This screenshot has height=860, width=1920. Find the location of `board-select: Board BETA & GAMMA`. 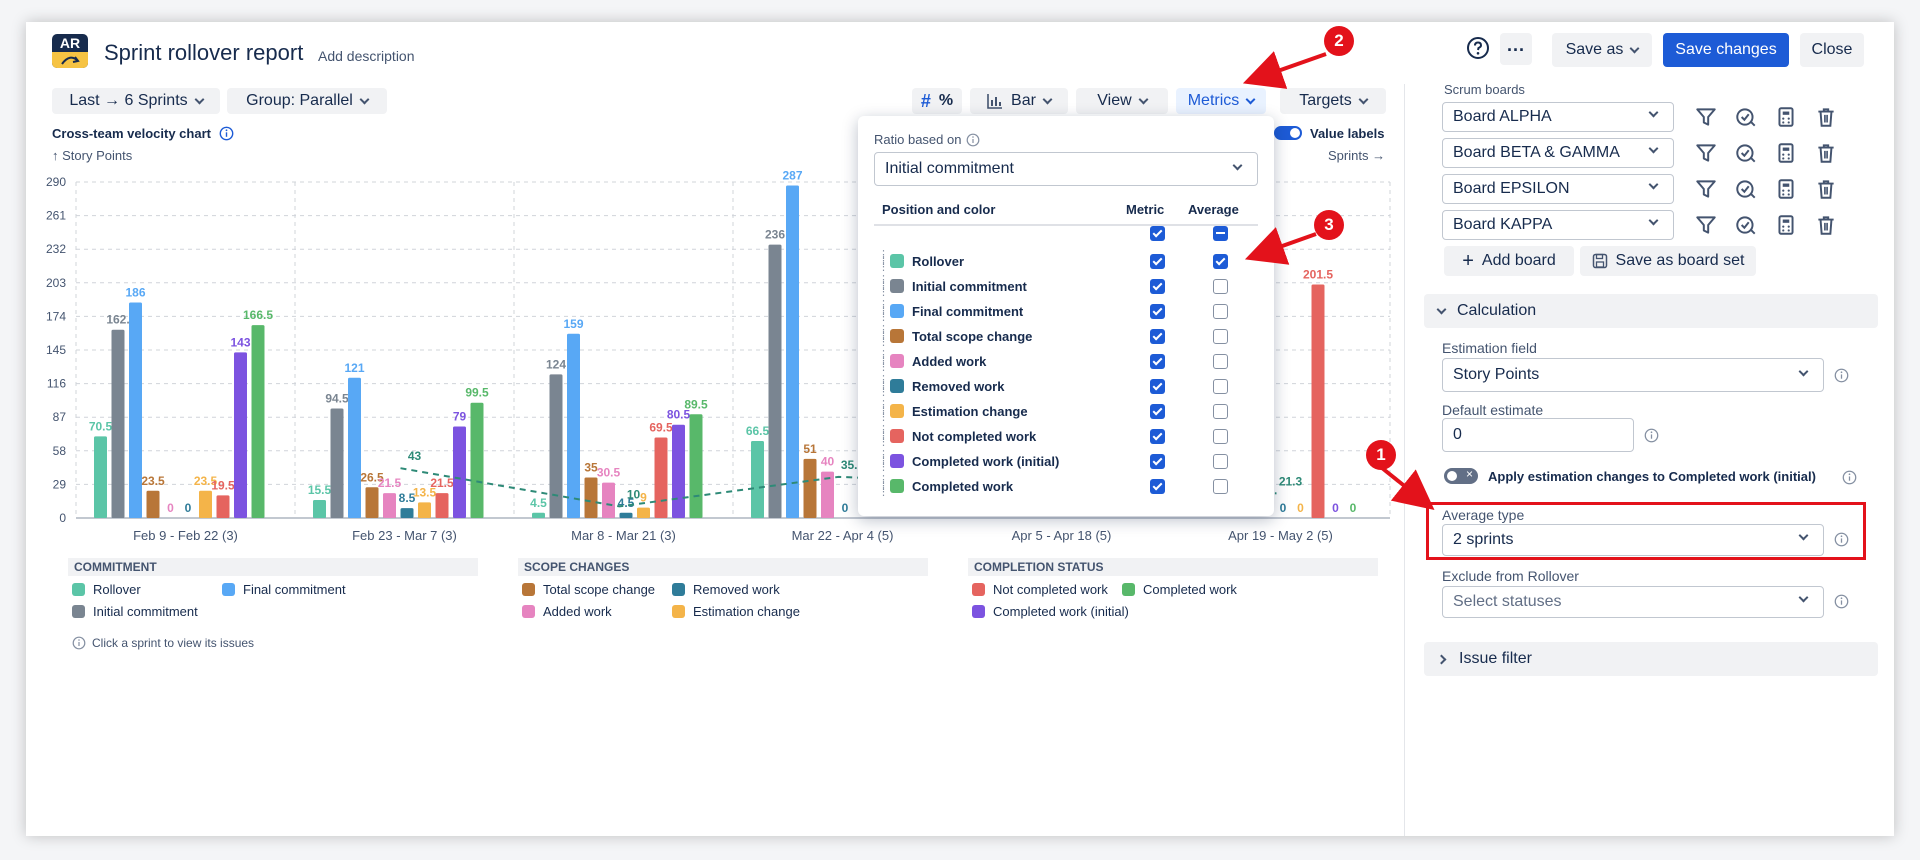

board-select: Board BETA & GAMMA is located at coordinates (1558, 153).